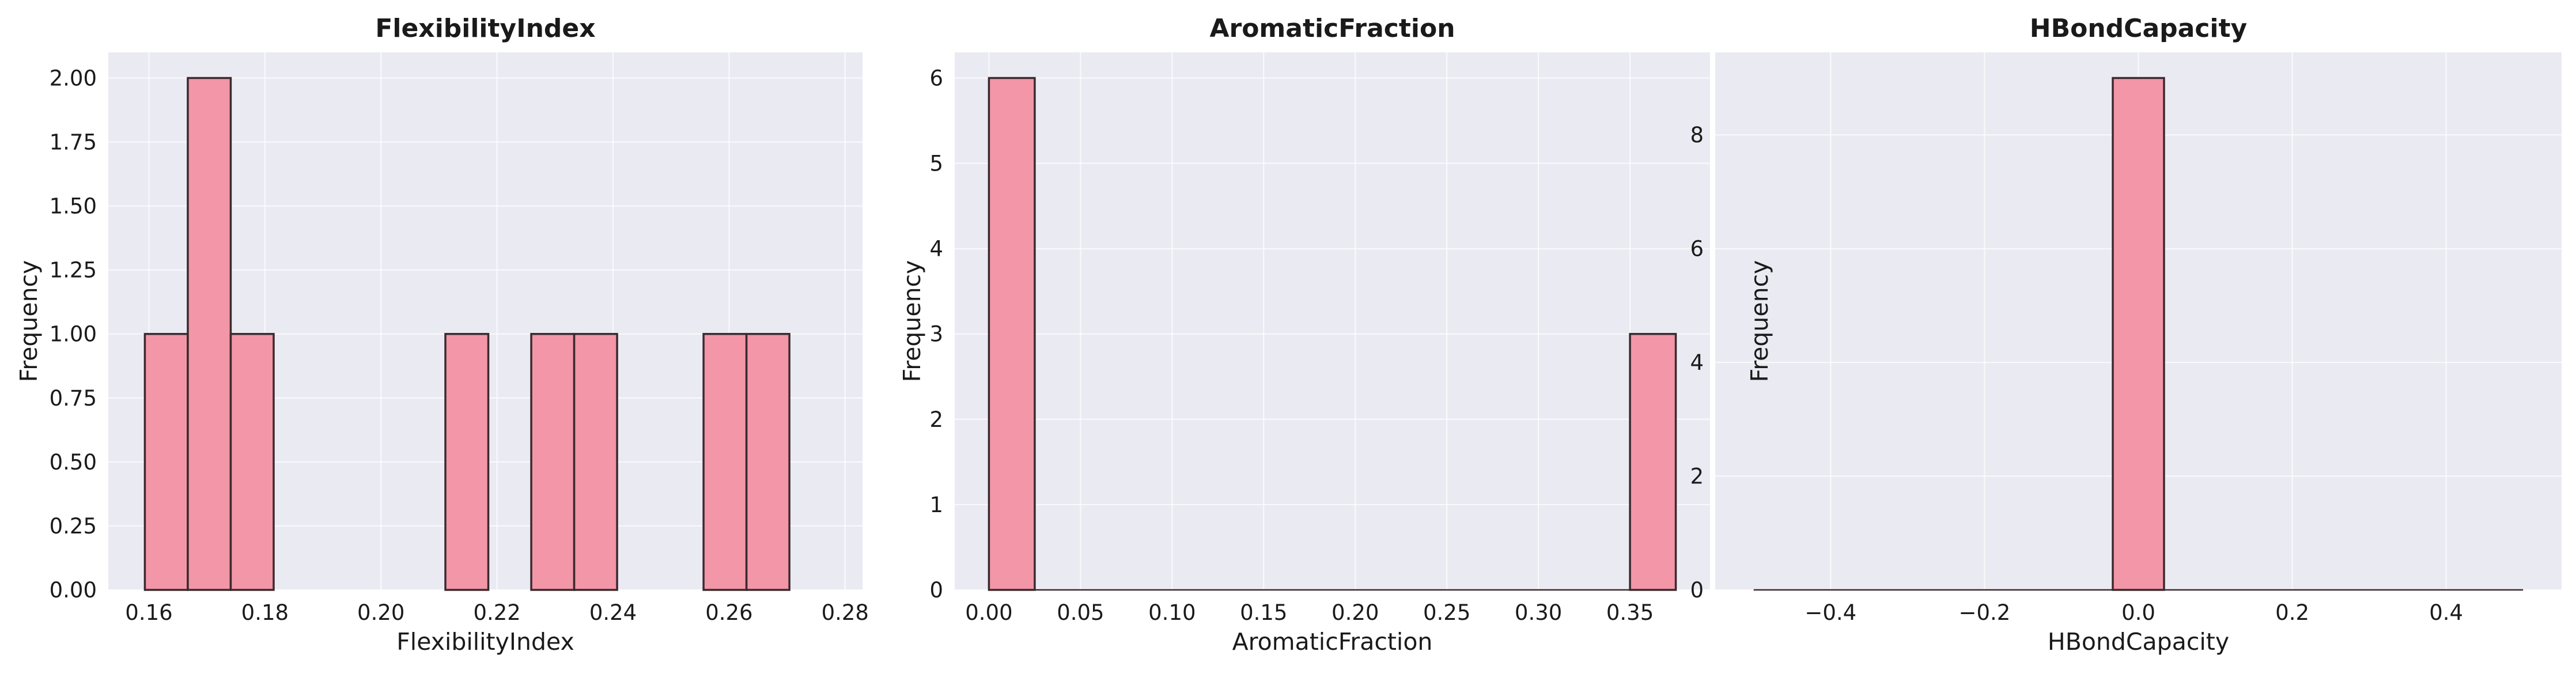 Image resolution: width=2576 pixels, height=674 pixels. I want to click on y-tick-label: 8, so click(1697, 135).